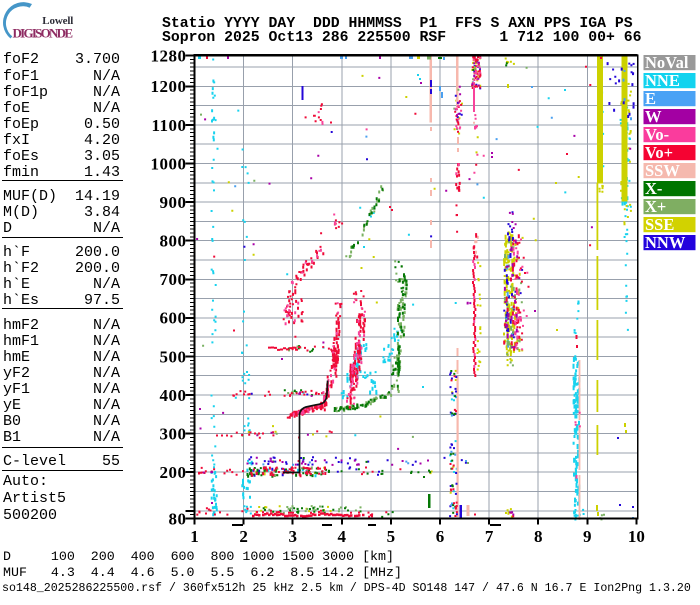 Image resolution: width=700 pixels, height=605 pixels. I want to click on svg-text: 3, so click(292, 536).